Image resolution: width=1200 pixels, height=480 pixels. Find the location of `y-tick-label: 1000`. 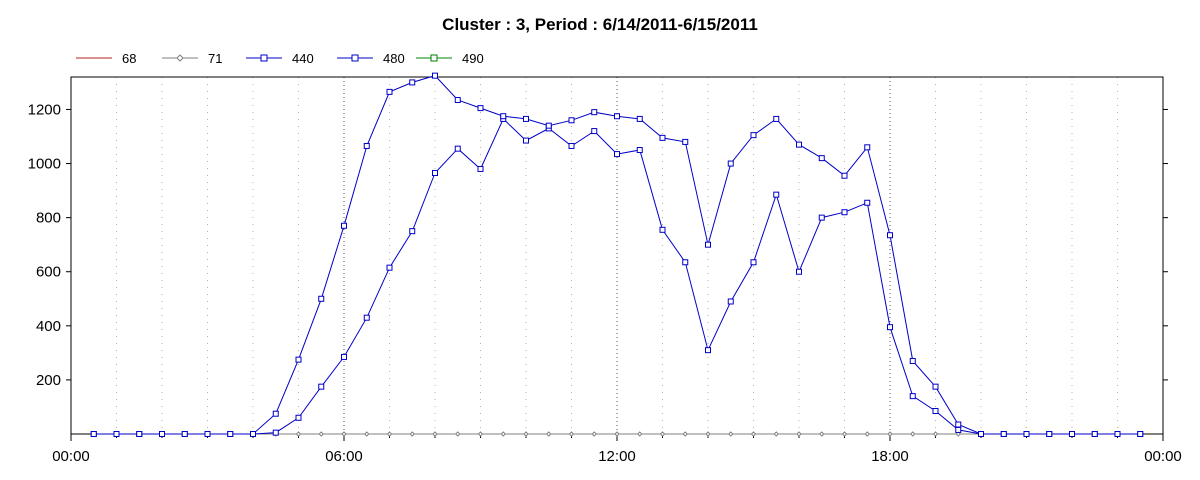

y-tick-label: 1000 is located at coordinates (44, 164).